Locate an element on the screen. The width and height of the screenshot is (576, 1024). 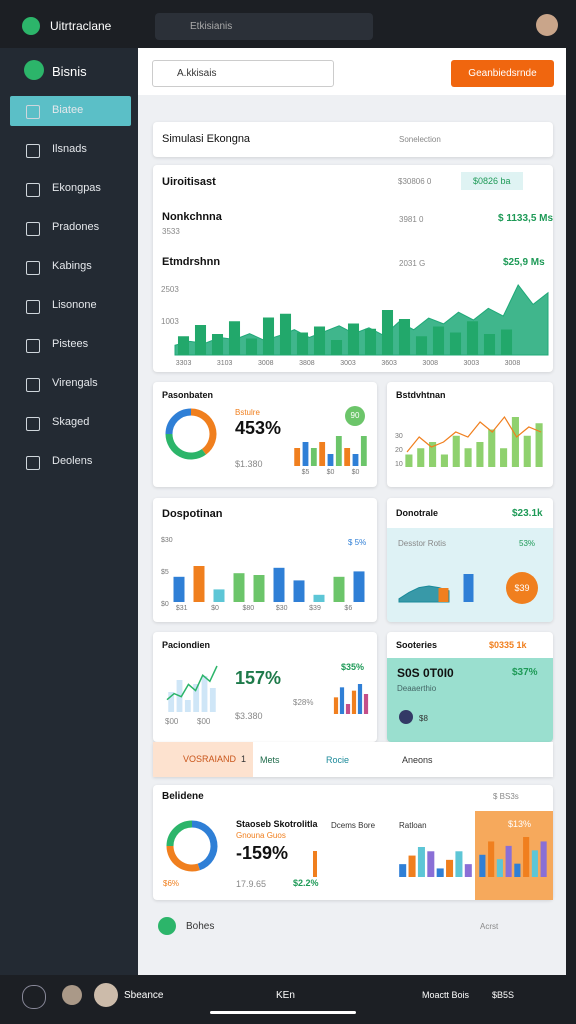
badge: $39 is located at coordinates (522, 588).